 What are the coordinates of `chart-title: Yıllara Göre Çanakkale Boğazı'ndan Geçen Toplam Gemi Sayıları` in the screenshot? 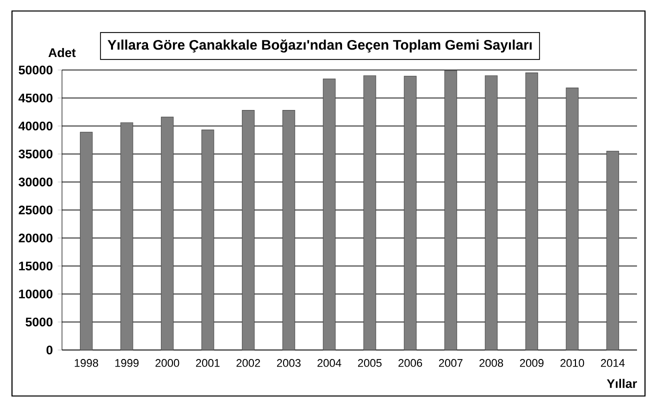 It's located at (320, 46).